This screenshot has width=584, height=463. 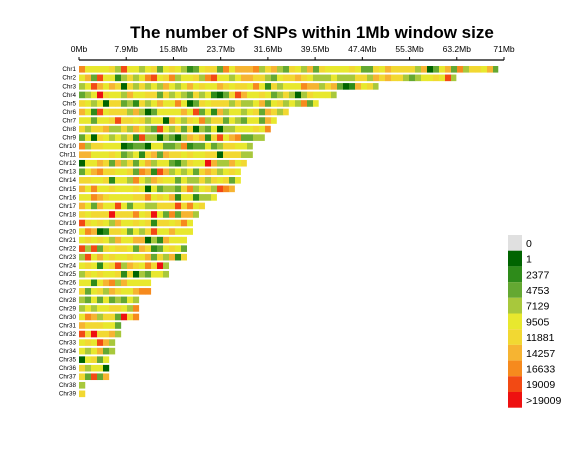 What do you see at coordinates (515, 305) in the screenshot?
I see `legend-swatch` at bounding box center [515, 305].